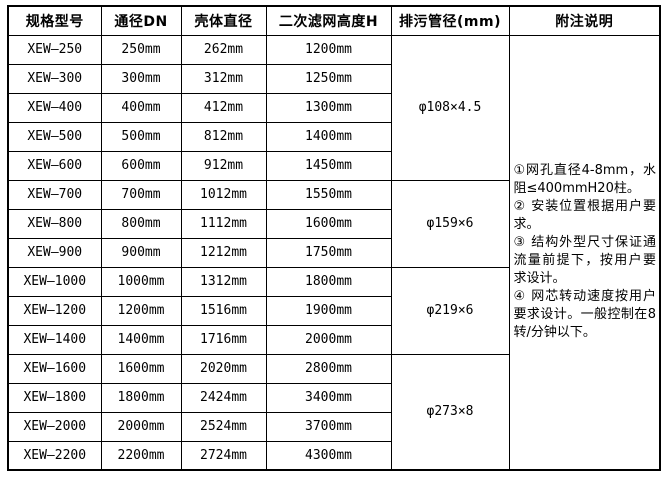 Image resolution: width=664 pixels, height=485 pixels. I want to click on dn-cell: 2000mm, so click(141, 426).